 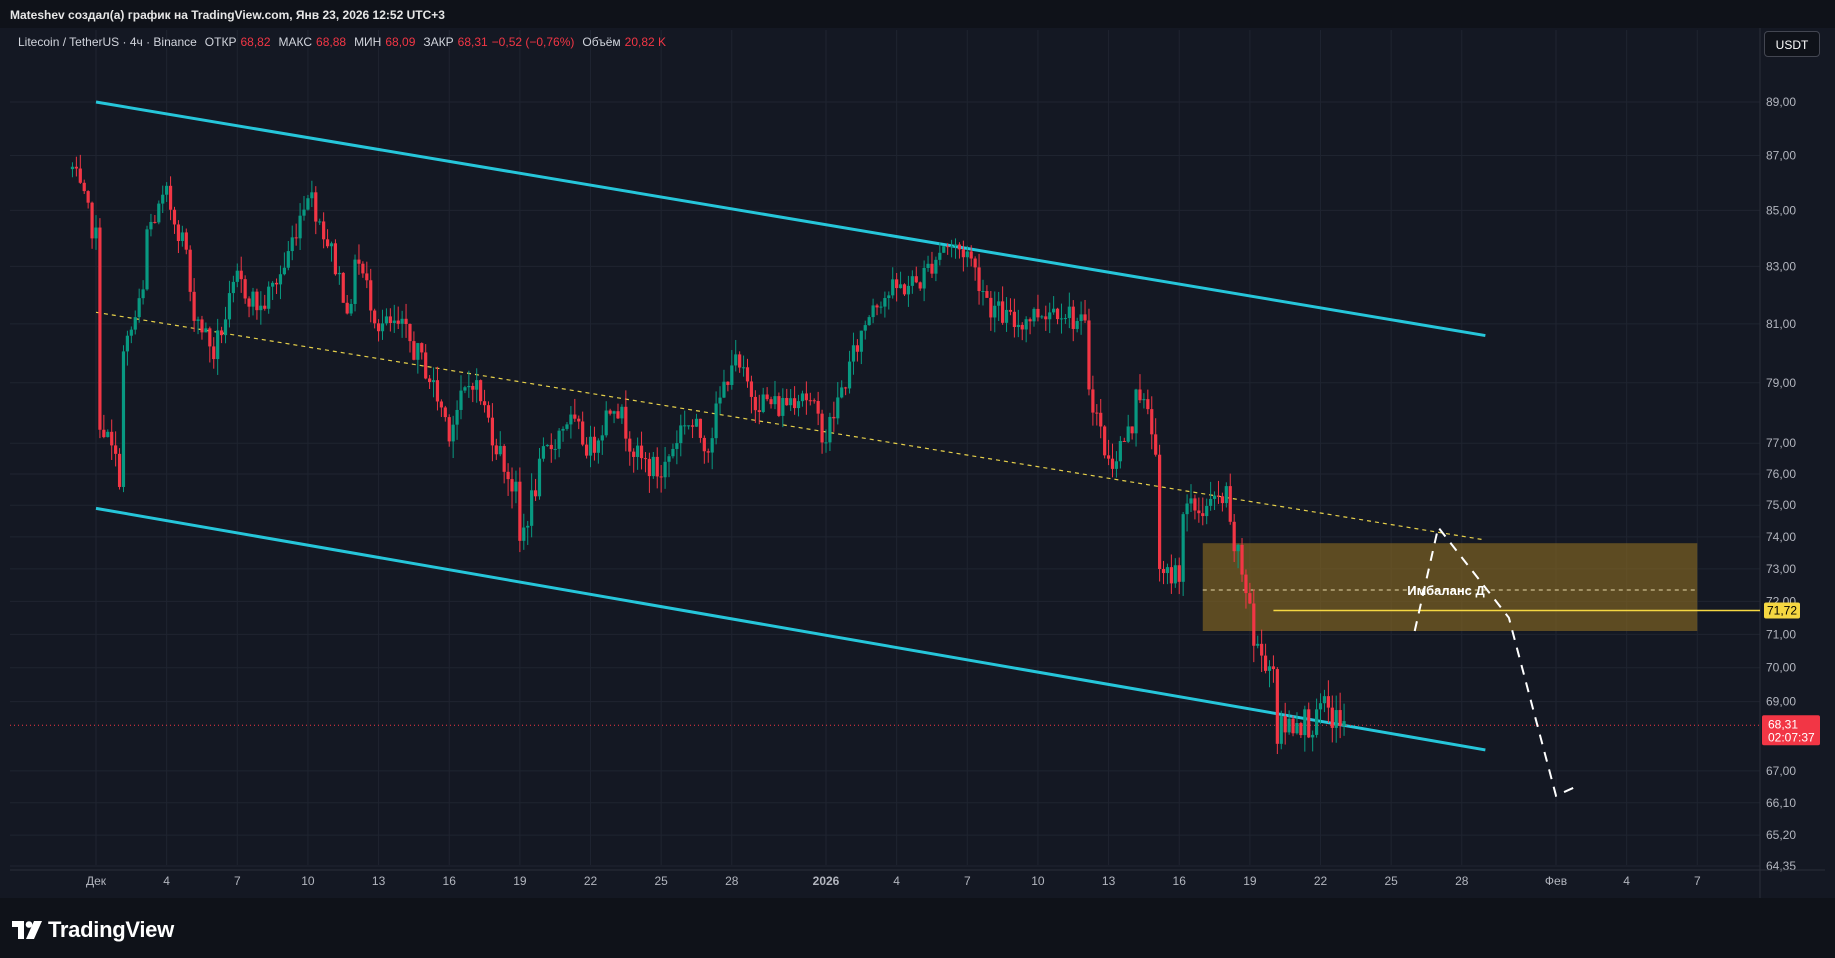 What do you see at coordinates (166, 881) in the screenshot?
I see `x-tick-label: 4` at bounding box center [166, 881].